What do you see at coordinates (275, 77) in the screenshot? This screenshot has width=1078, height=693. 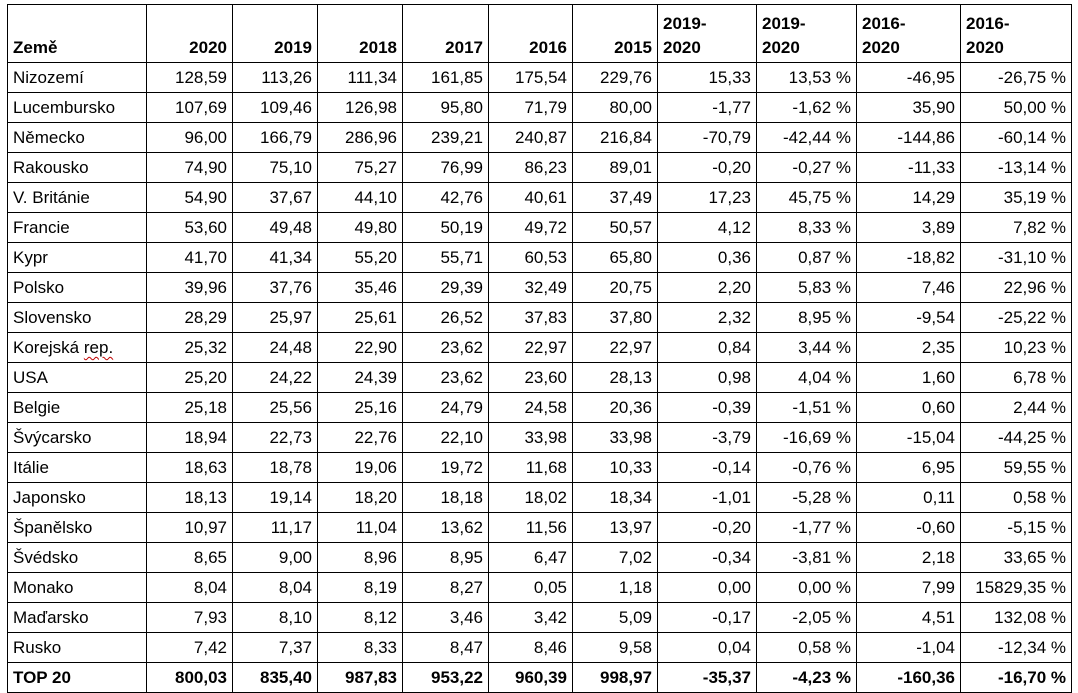 I see `value-cell: 113,26` at bounding box center [275, 77].